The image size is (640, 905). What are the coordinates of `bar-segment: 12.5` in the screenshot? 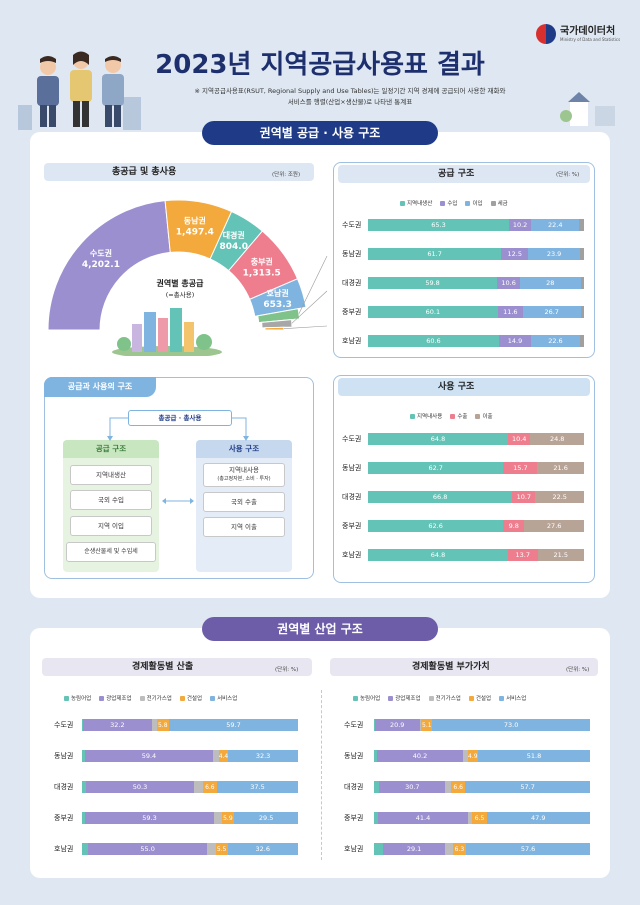 It's located at (515, 254).